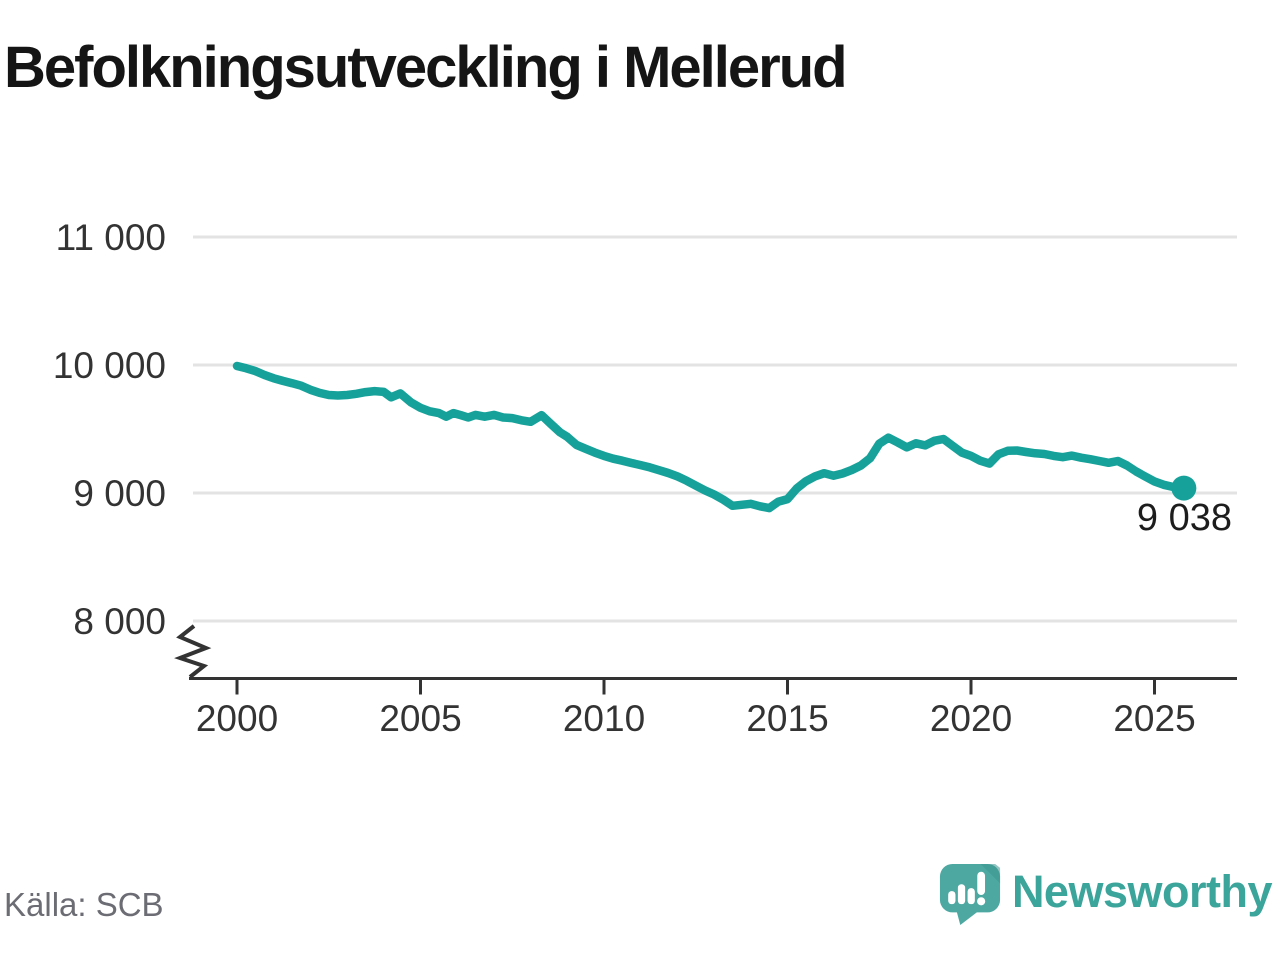 The width and height of the screenshot is (1280, 960). Describe the element at coordinates (119, 493) in the screenshot. I see `y-tick-label: 9 000` at that location.